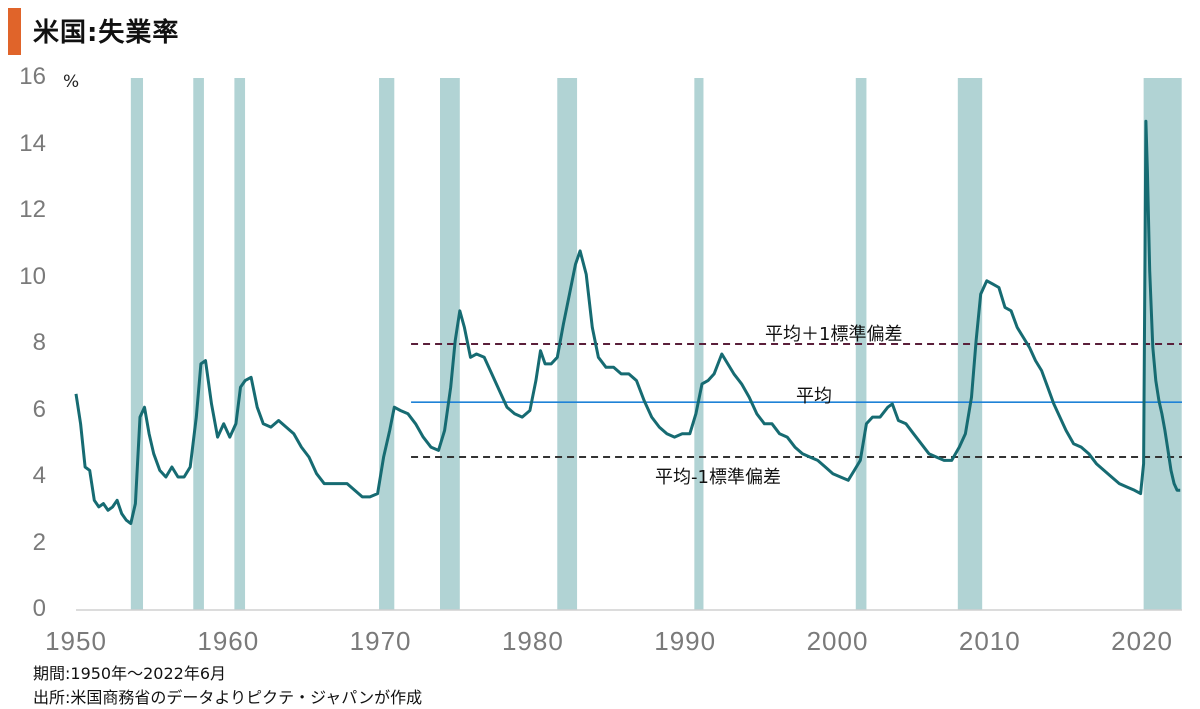 The height and width of the screenshot is (709, 1200). What do you see at coordinates (989, 641) in the screenshot?
I see `x-tick-label: 2010` at bounding box center [989, 641].